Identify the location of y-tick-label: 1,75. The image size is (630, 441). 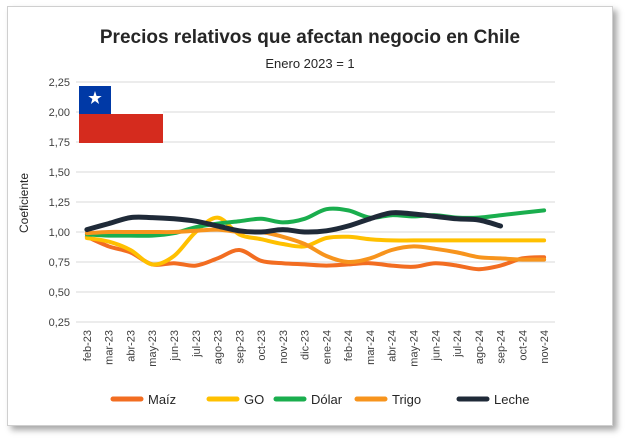
(59, 143).